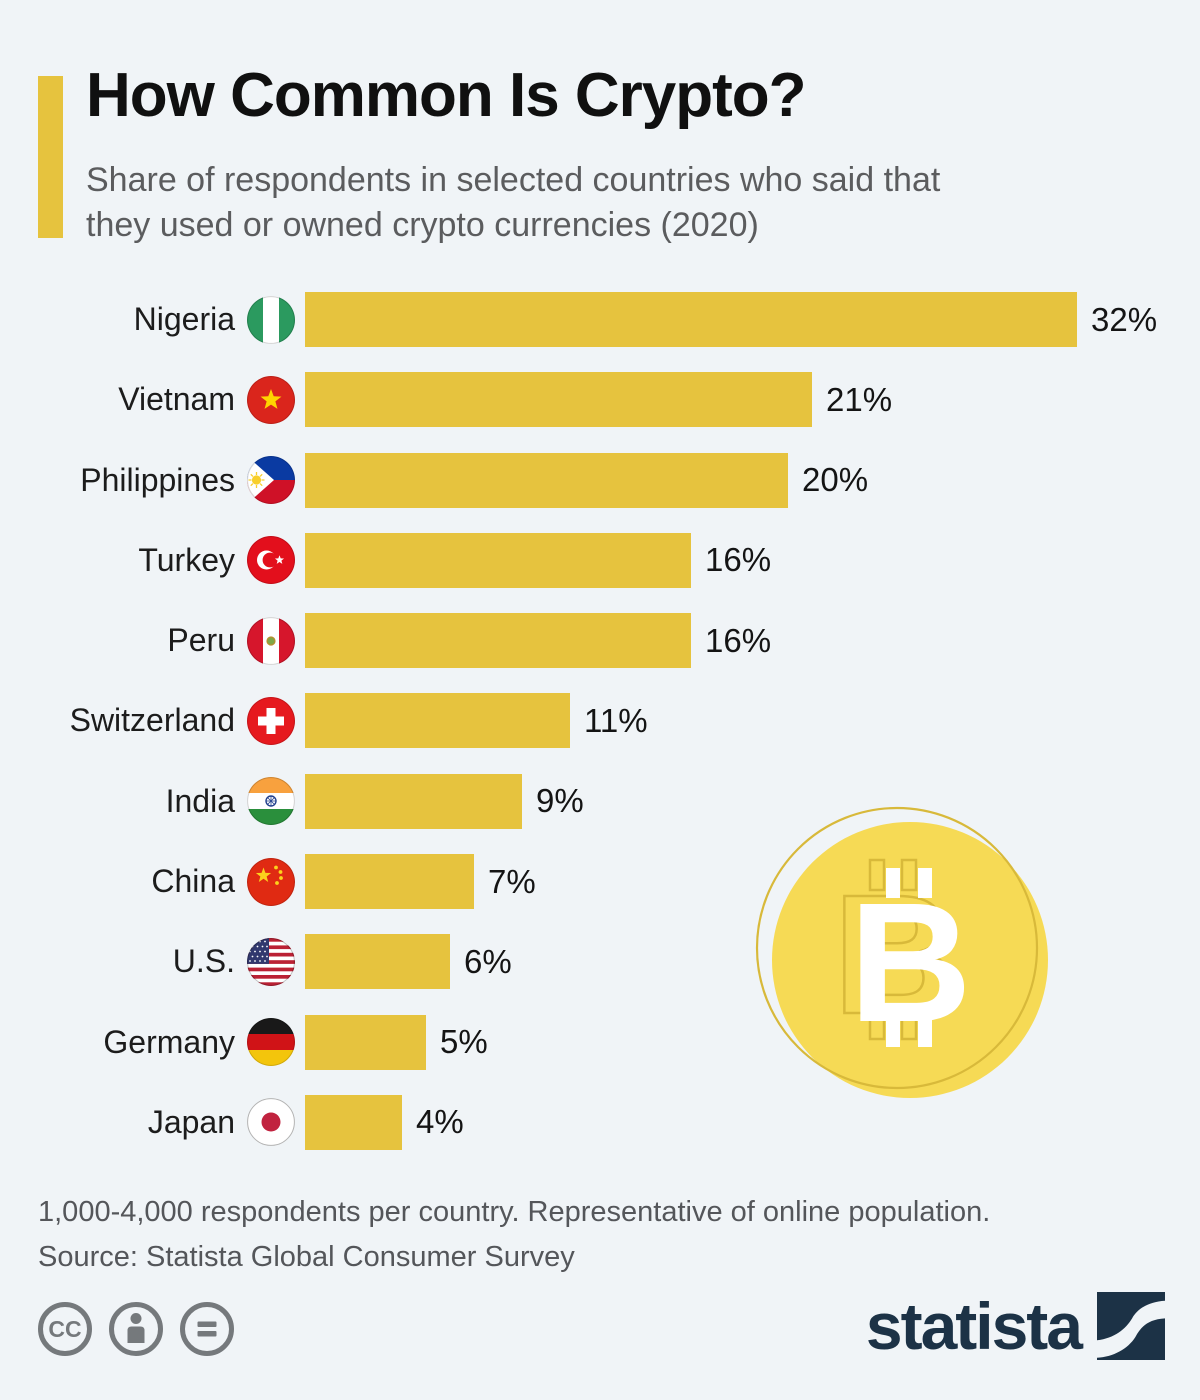 Image resolution: width=1200 pixels, height=1400 pixels. I want to click on country-label: U.S., so click(203, 961).